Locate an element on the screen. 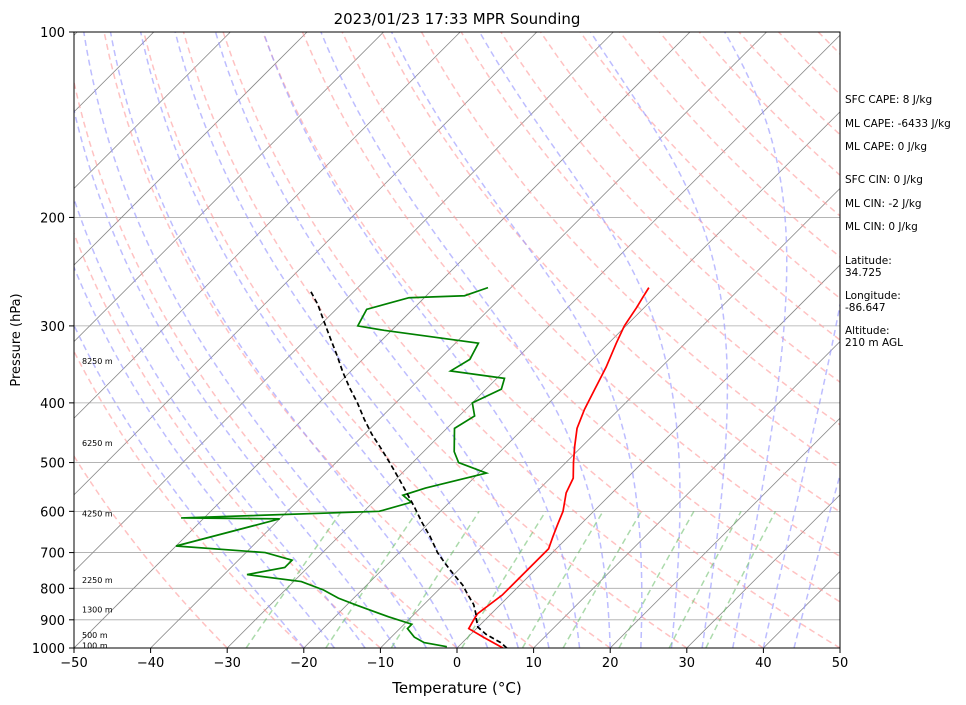 Image resolution: width=966 pixels, height=705 pixels. longitude-text: Longitude: -86.647 is located at coordinates (873, 302).